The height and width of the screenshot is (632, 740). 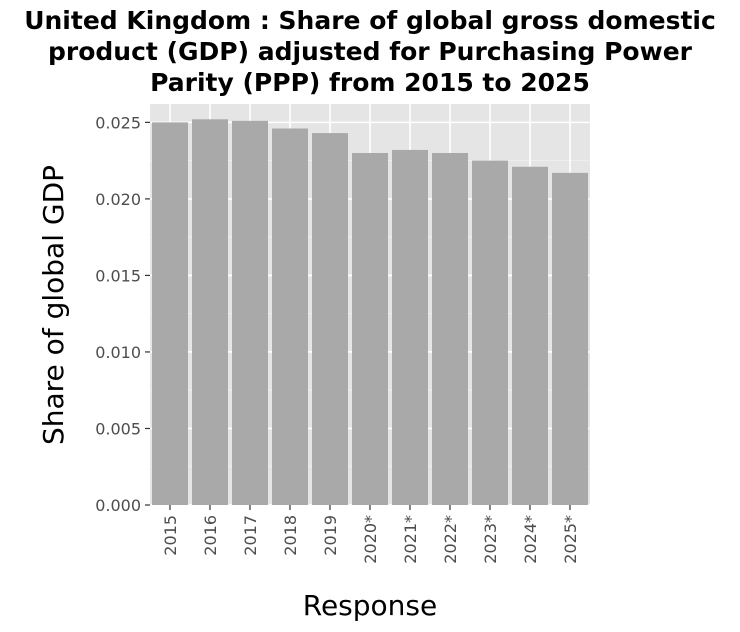 I want to click on bar-2022-projected, so click(x=450, y=328).